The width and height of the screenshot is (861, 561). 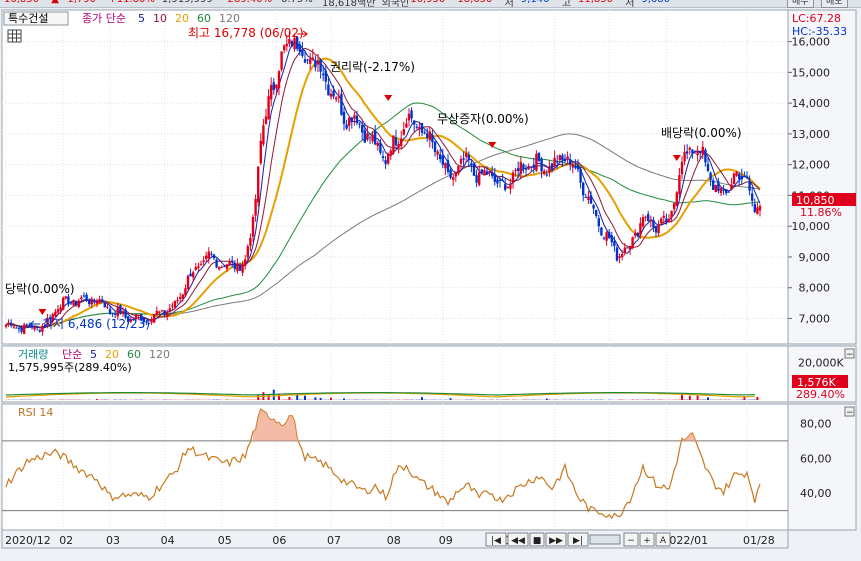 I want to click on high-marker-head, so click(x=305, y=34).